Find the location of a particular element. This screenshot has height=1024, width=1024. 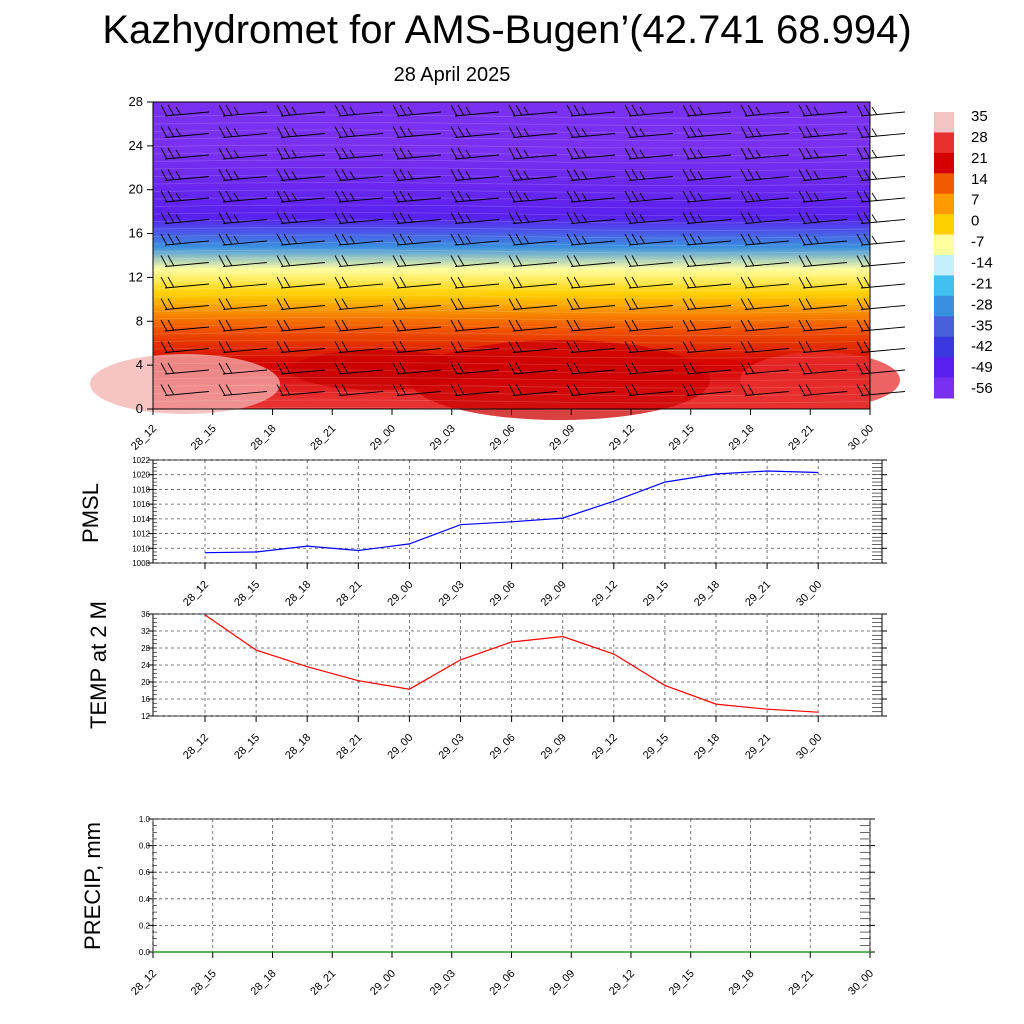

x-tick-label: 28_18 is located at coordinates (264, 983).